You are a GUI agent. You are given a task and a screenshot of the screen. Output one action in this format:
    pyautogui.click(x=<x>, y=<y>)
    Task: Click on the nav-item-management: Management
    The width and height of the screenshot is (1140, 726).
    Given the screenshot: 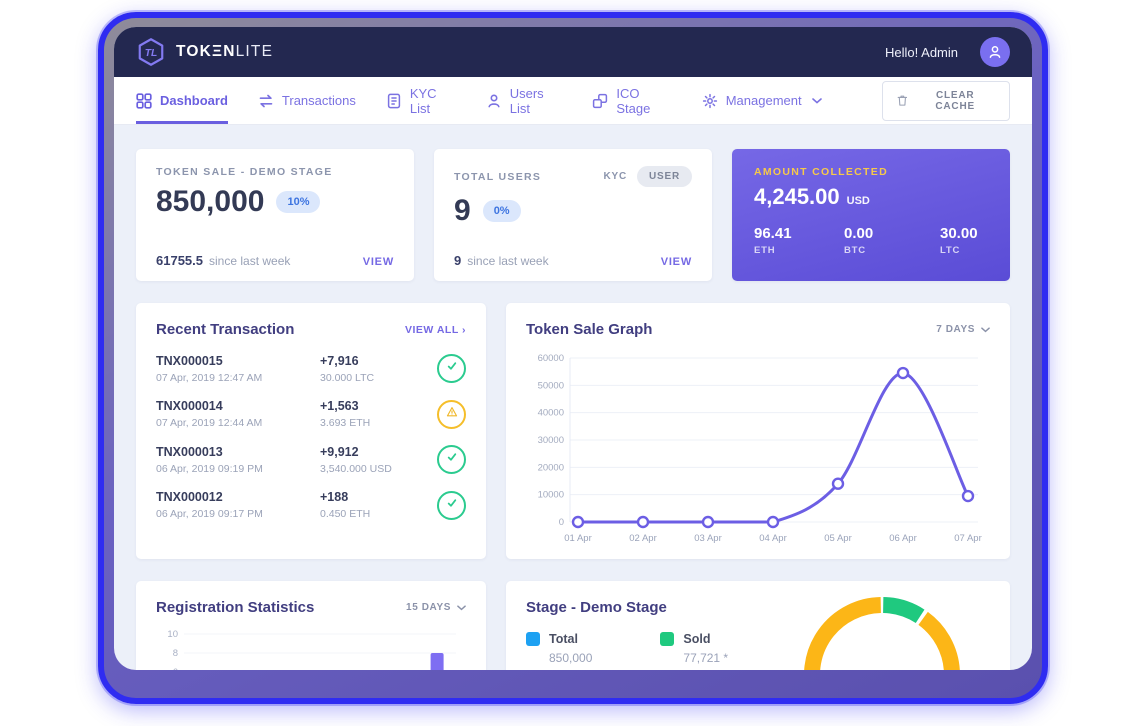 What is the action you would take?
    pyautogui.click(x=762, y=100)
    